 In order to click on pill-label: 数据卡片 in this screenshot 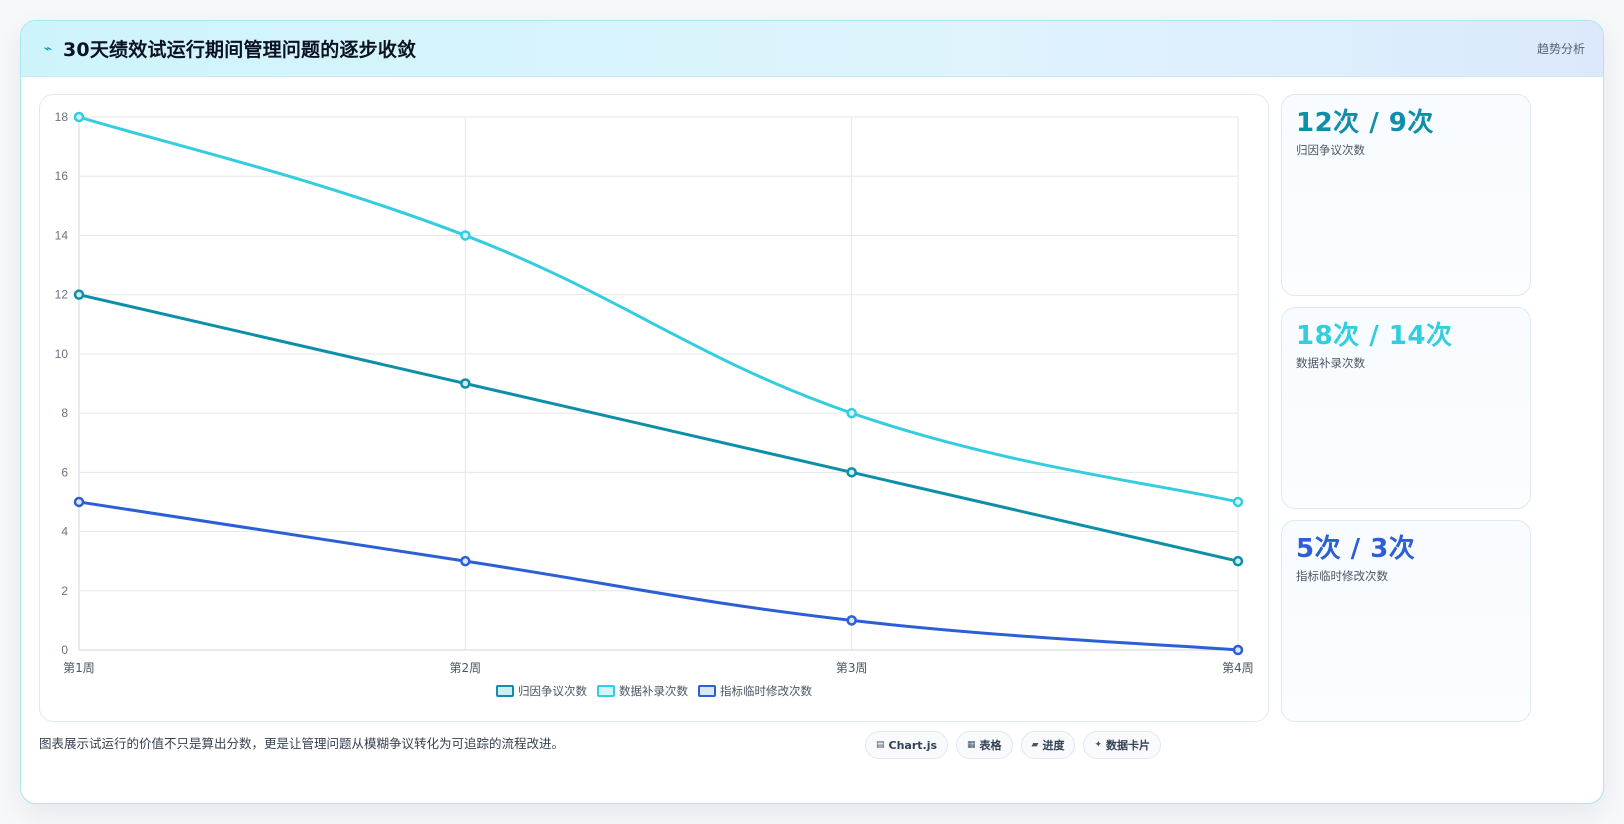, I will do `click(1128, 745)`.